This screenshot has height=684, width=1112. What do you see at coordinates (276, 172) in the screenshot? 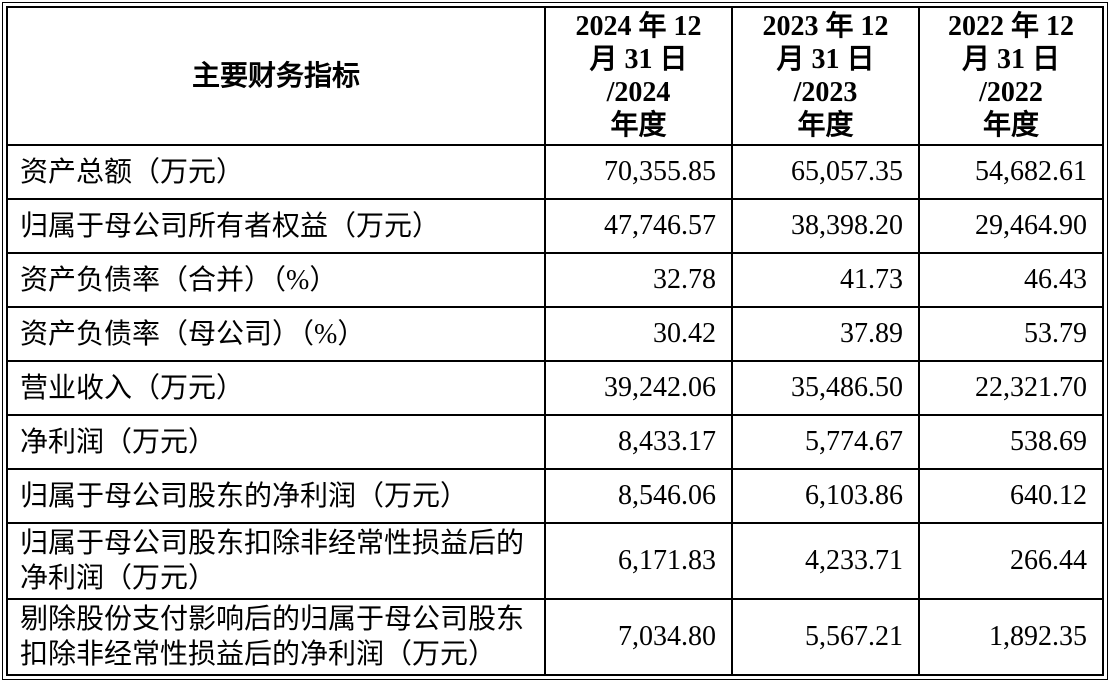
I see `row-label: 资产总额（万元）` at bounding box center [276, 172].